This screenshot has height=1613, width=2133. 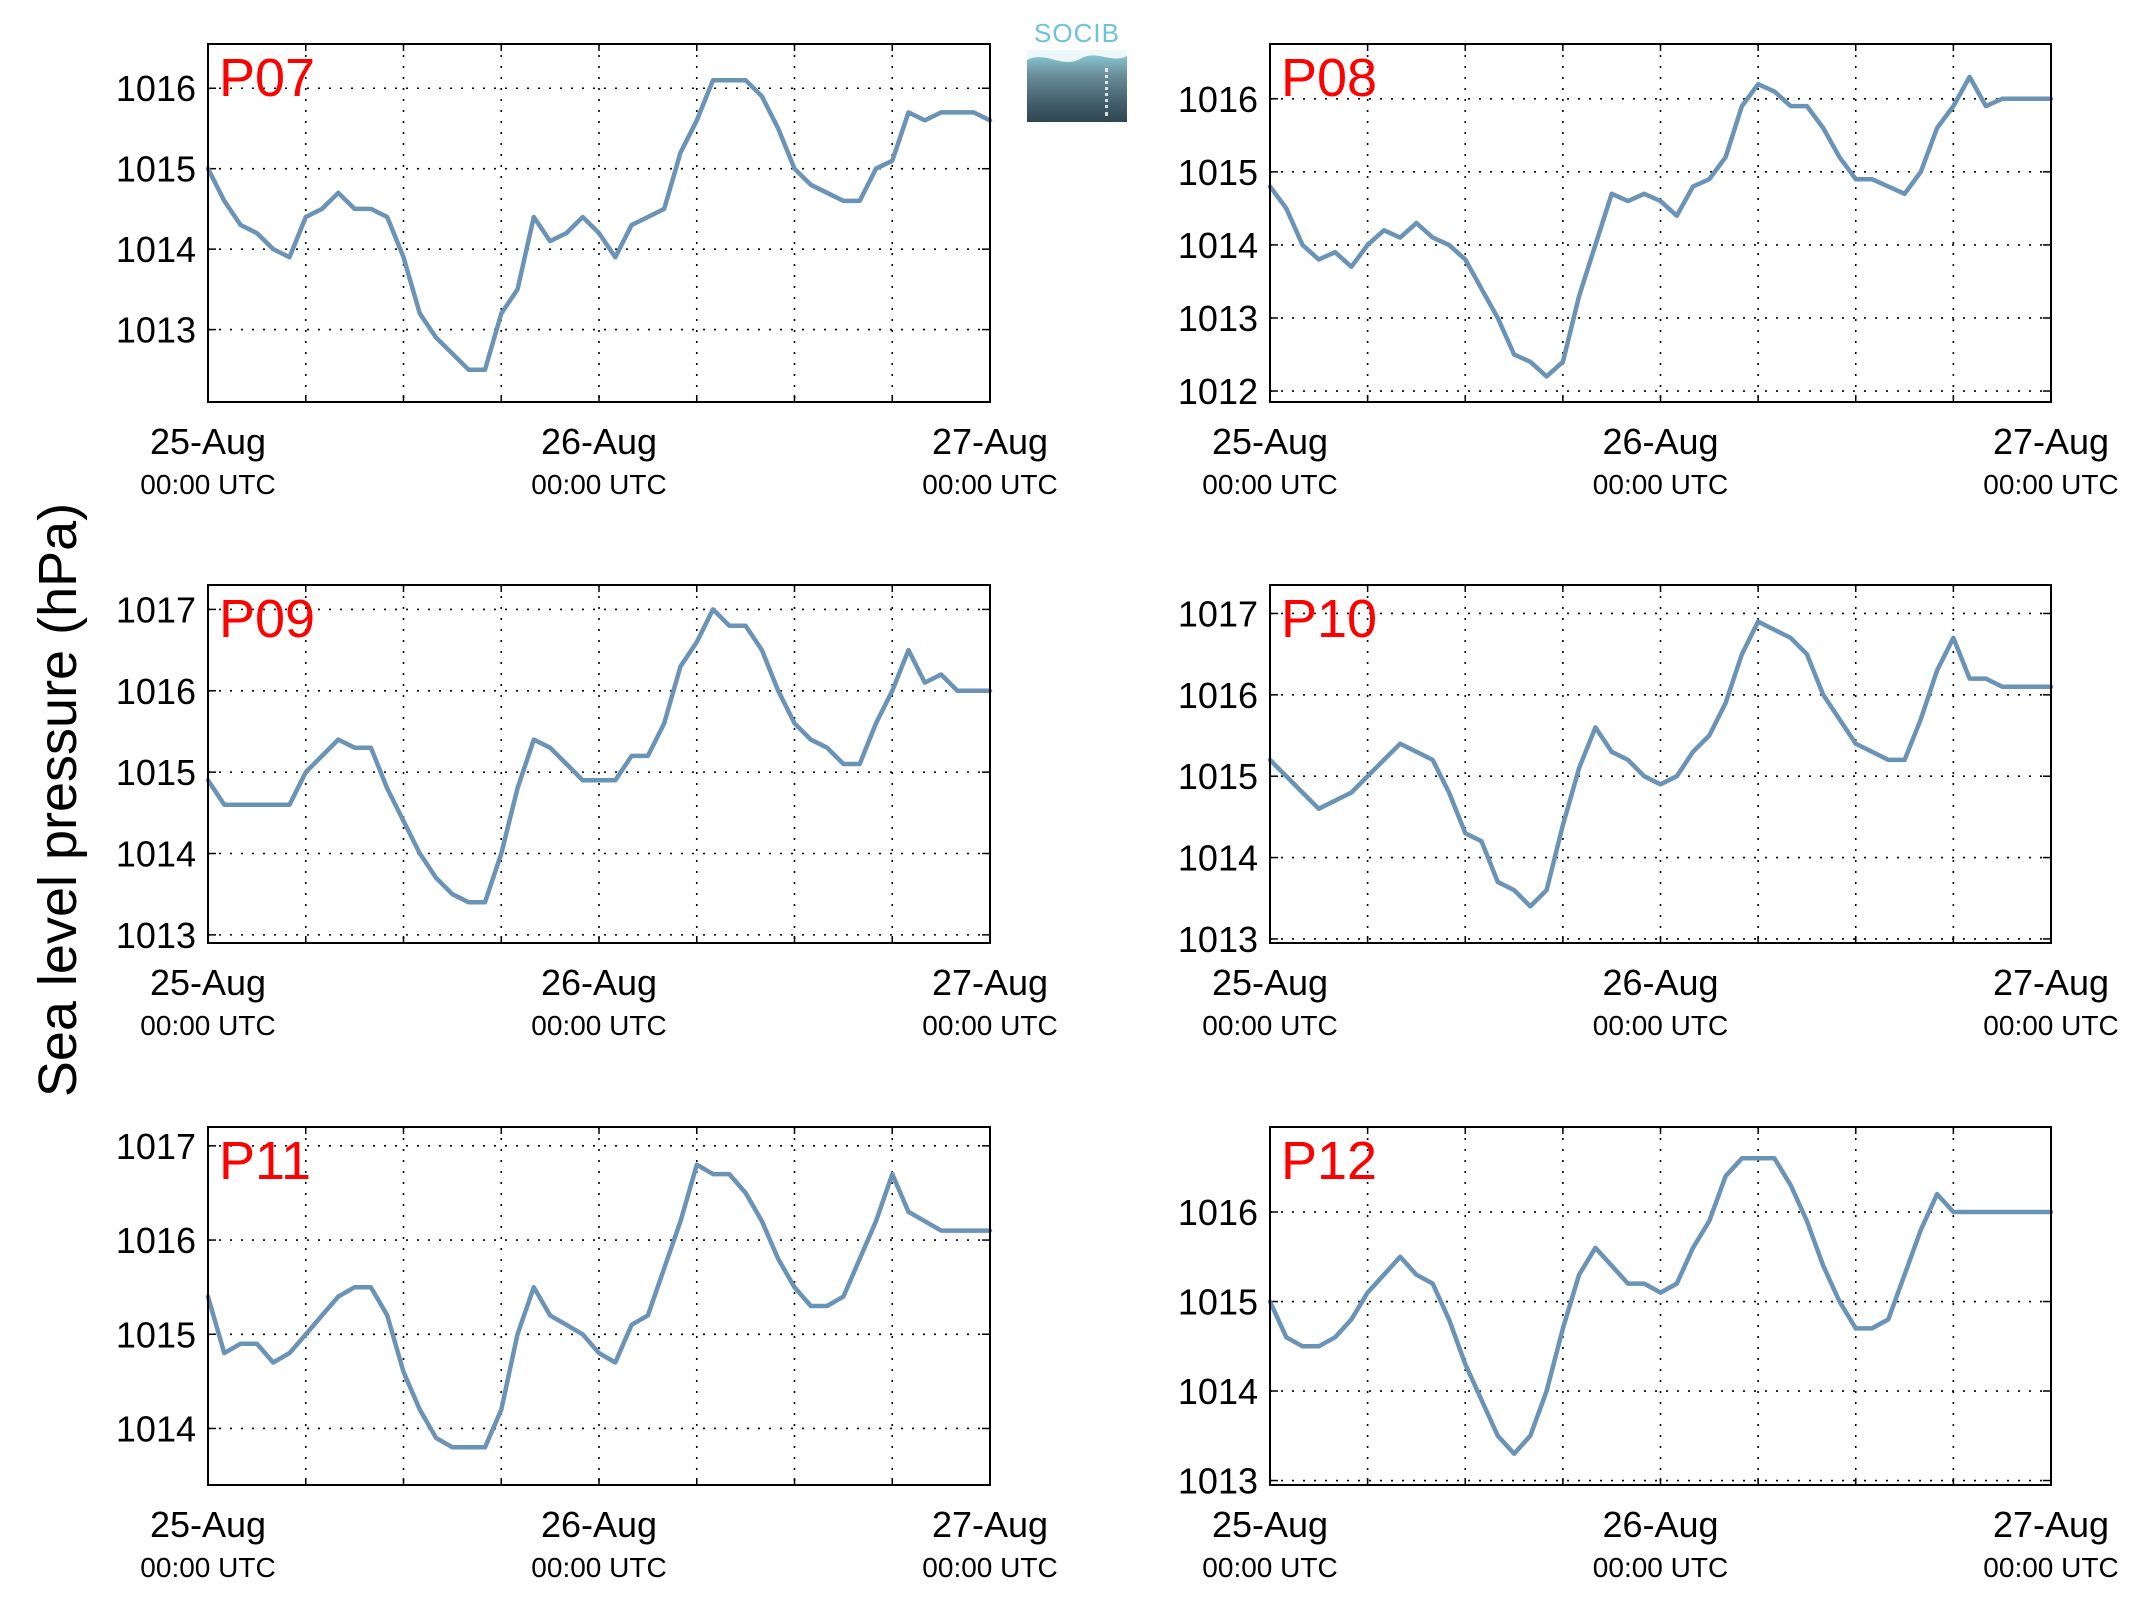 What do you see at coordinates (1329, 78) in the screenshot?
I see `panel-title: P08` at bounding box center [1329, 78].